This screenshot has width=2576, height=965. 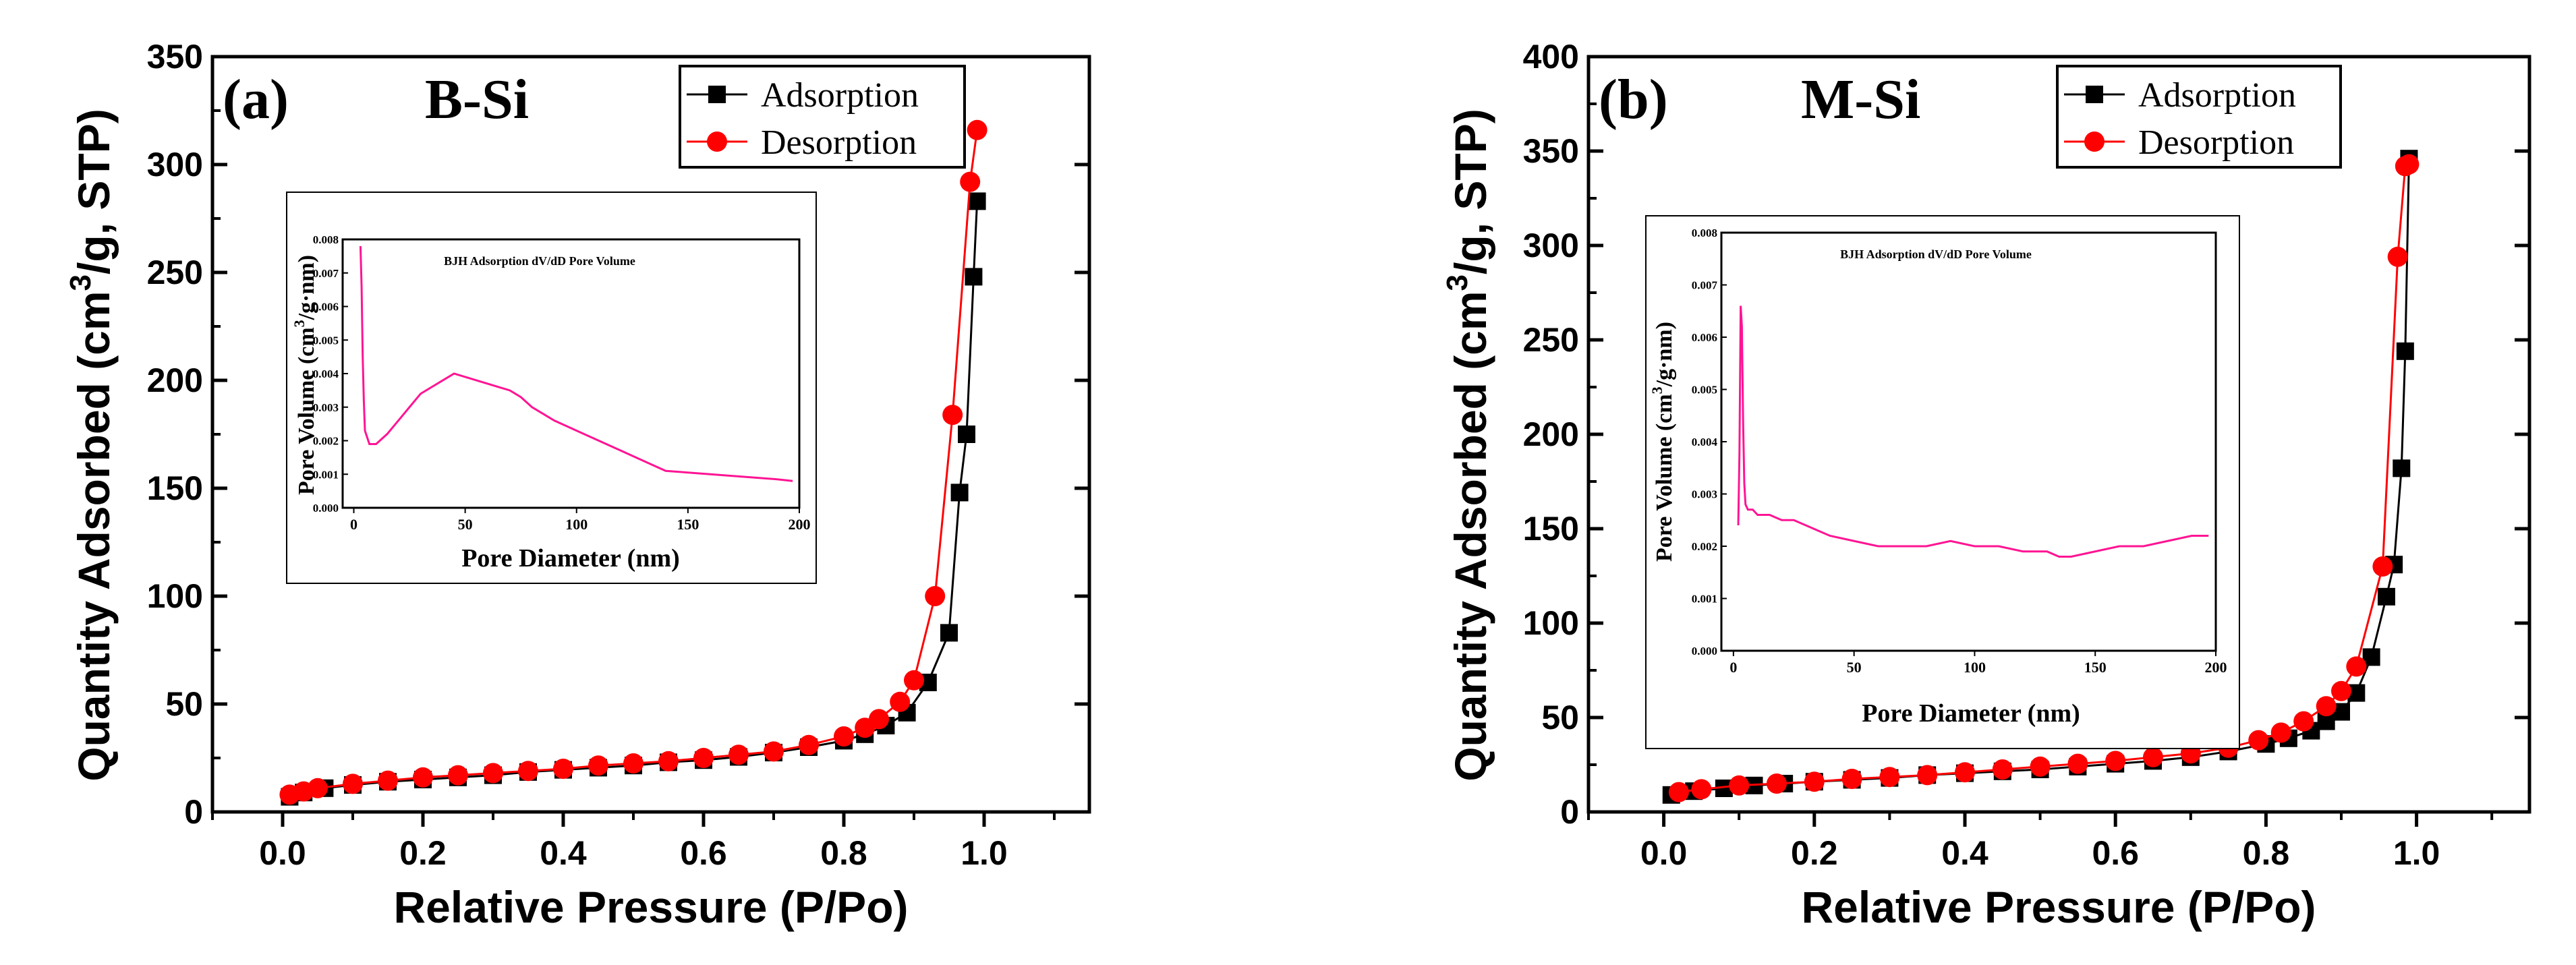 What do you see at coordinates (465, 524) in the screenshot?
I see `inset-x-tick-label: 50` at bounding box center [465, 524].